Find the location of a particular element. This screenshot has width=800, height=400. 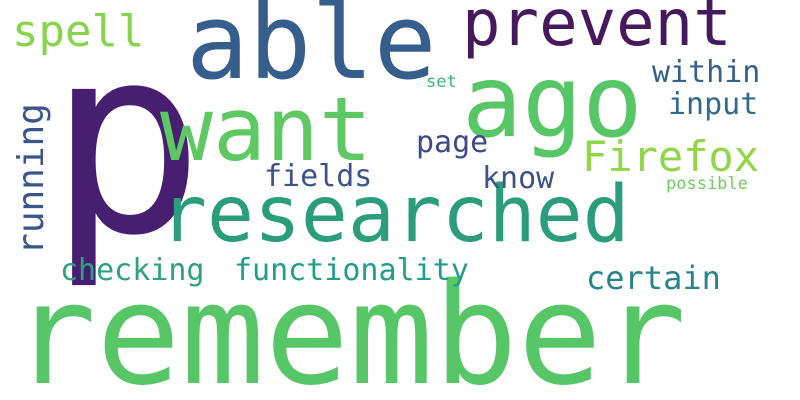

word-certain: certain is located at coordinates (653, 278).